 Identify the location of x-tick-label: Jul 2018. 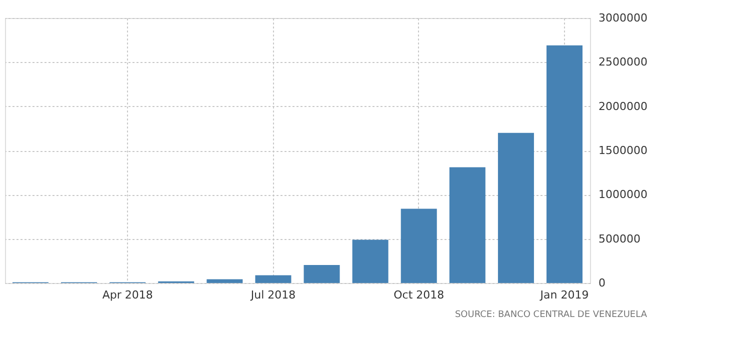
(273, 295).